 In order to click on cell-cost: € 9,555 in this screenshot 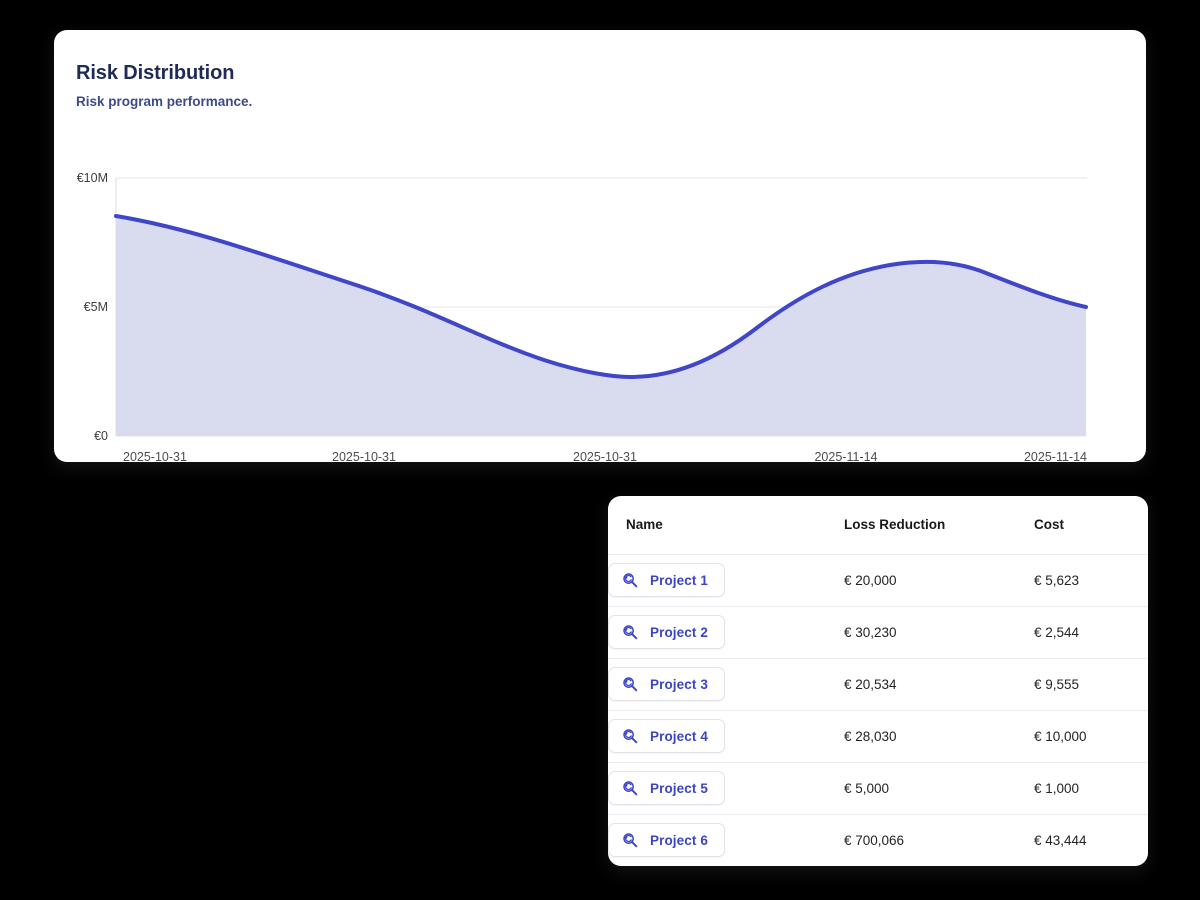, I will do `click(1091, 684)`.